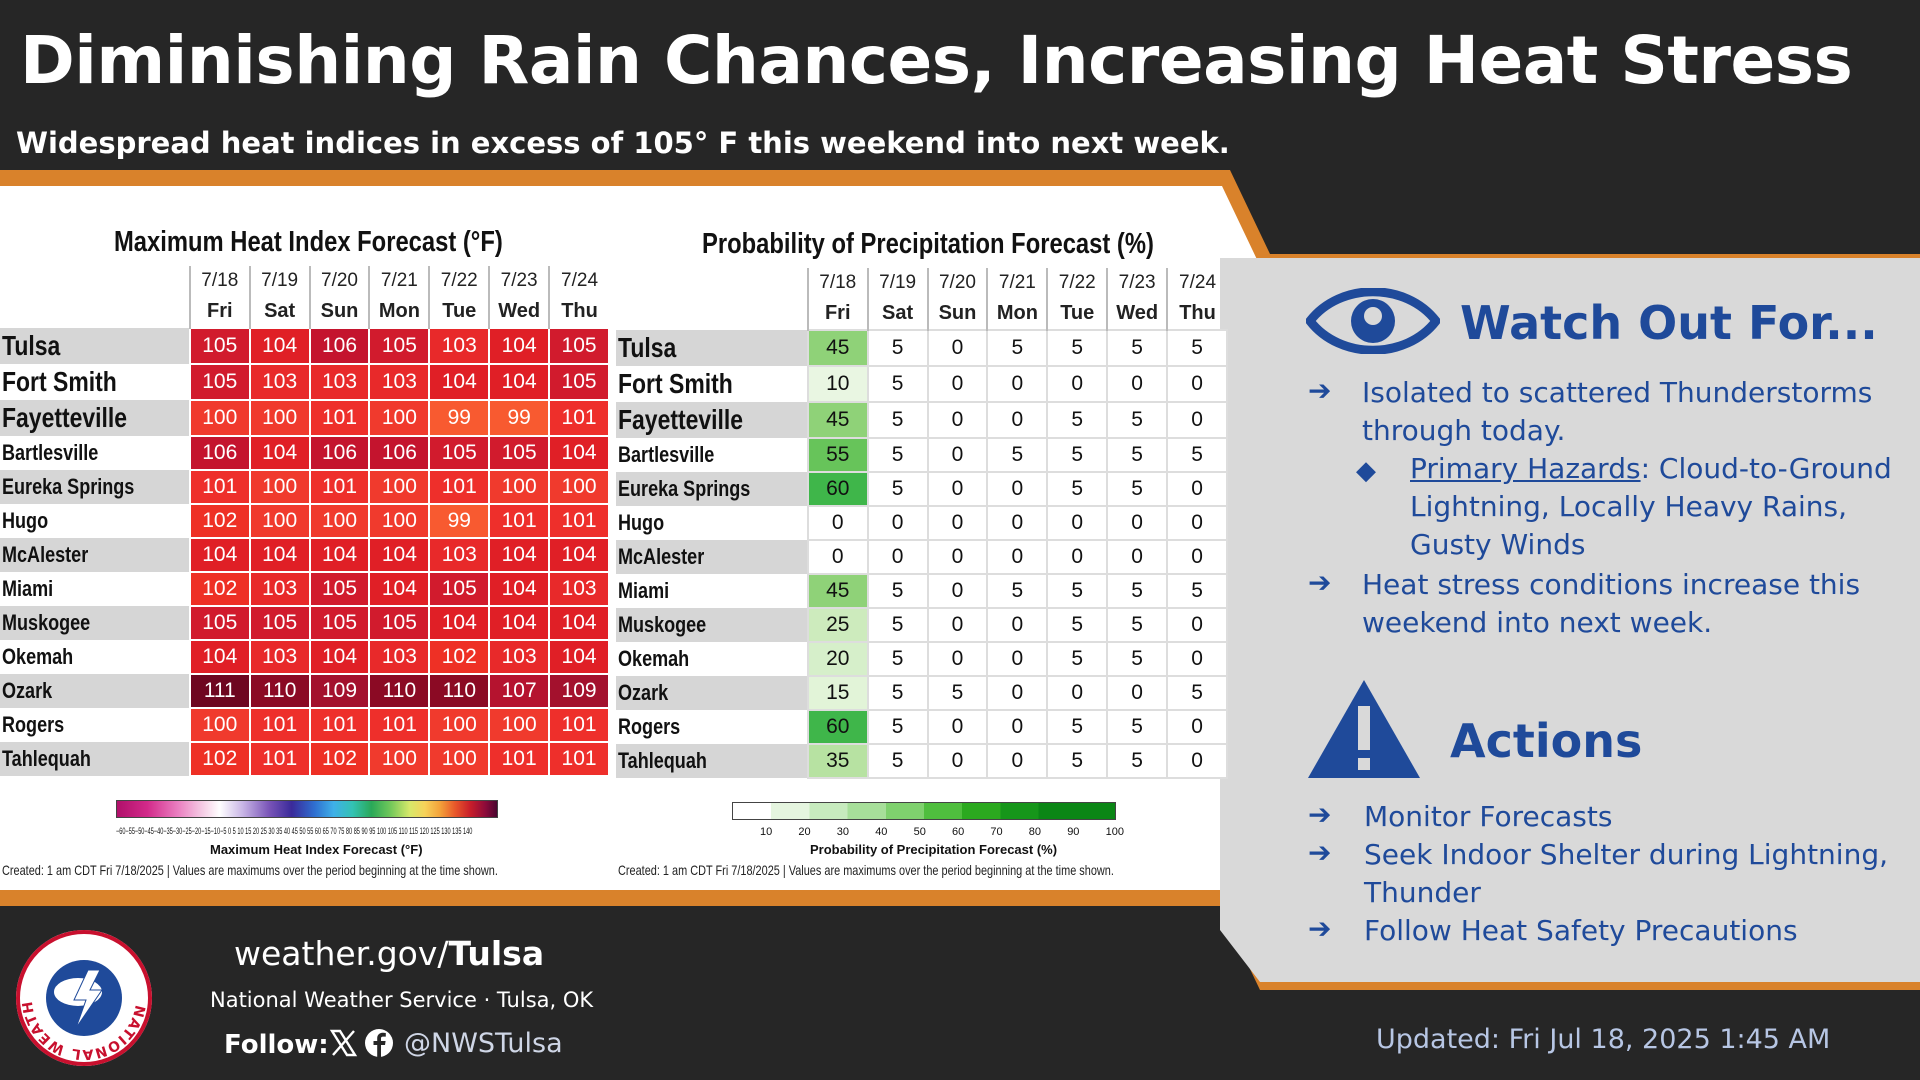 The width and height of the screenshot is (1920, 1080). I want to click on pop-legend-tick: 80, so click(1035, 832).